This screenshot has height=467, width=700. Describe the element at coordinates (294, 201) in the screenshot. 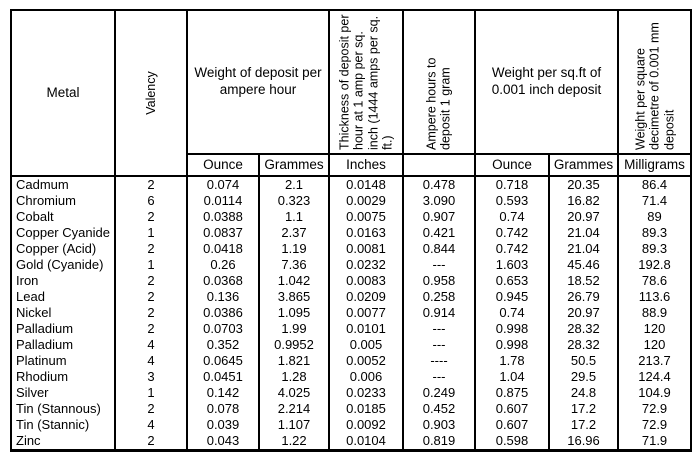

I see `value-cell: 0.323` at that location.